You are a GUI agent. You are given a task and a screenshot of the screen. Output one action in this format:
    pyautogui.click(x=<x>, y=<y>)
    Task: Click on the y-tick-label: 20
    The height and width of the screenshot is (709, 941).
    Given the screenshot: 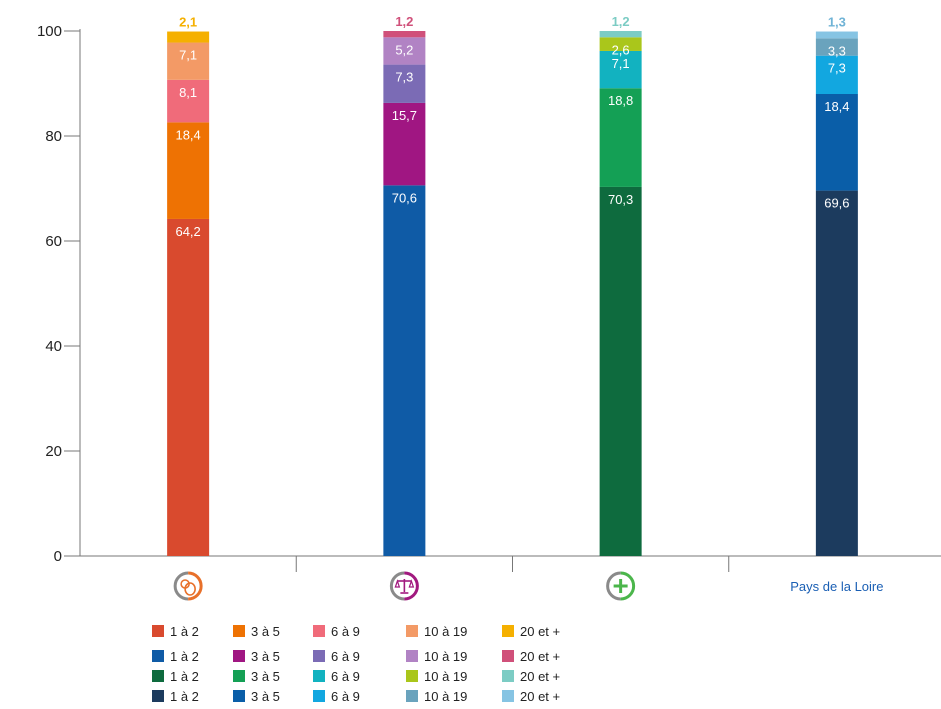 What is the action you would take?
    pyautogui.click(x=53, y=451)
    